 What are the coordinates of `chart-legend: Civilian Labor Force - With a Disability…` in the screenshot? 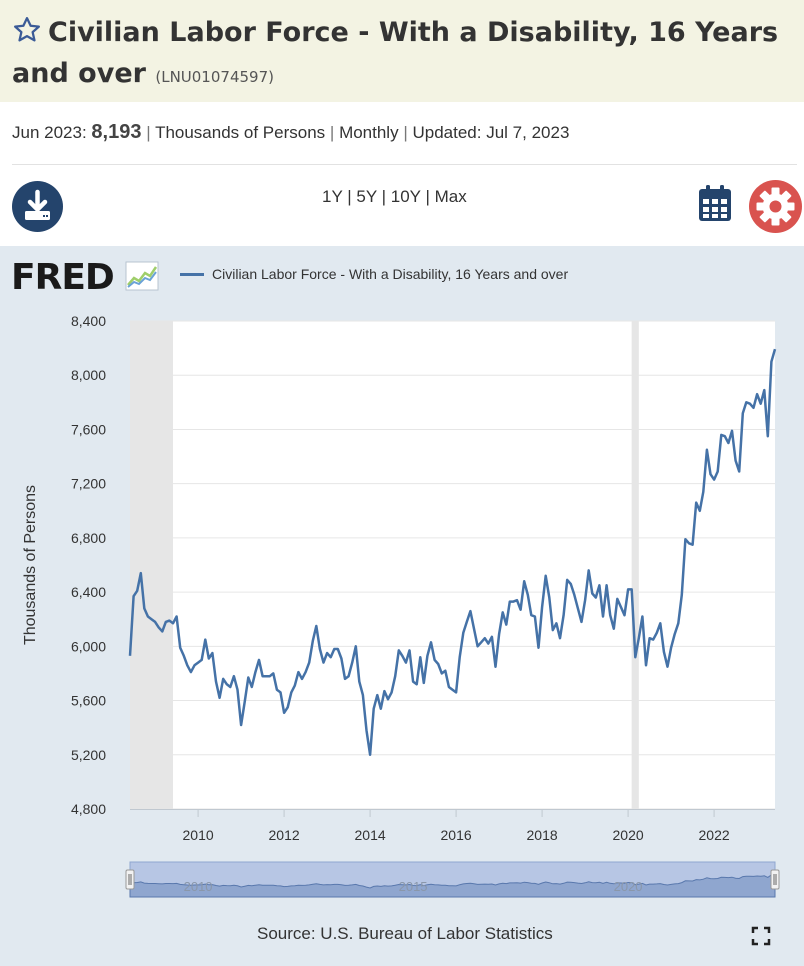 It's located at (374, 274).